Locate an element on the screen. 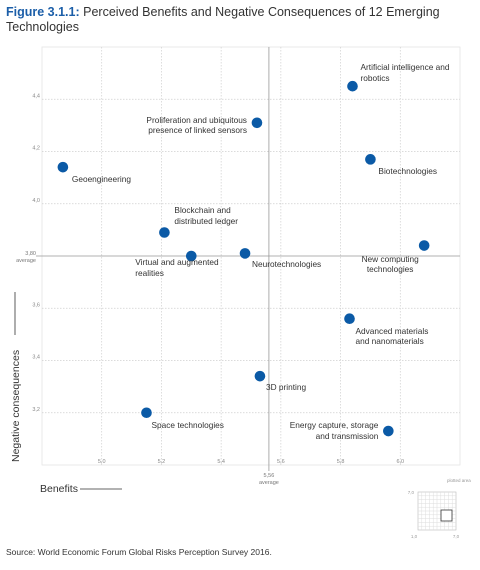  point-label: Advanced materials and nanomaterials is located at coordinates (392, 336).